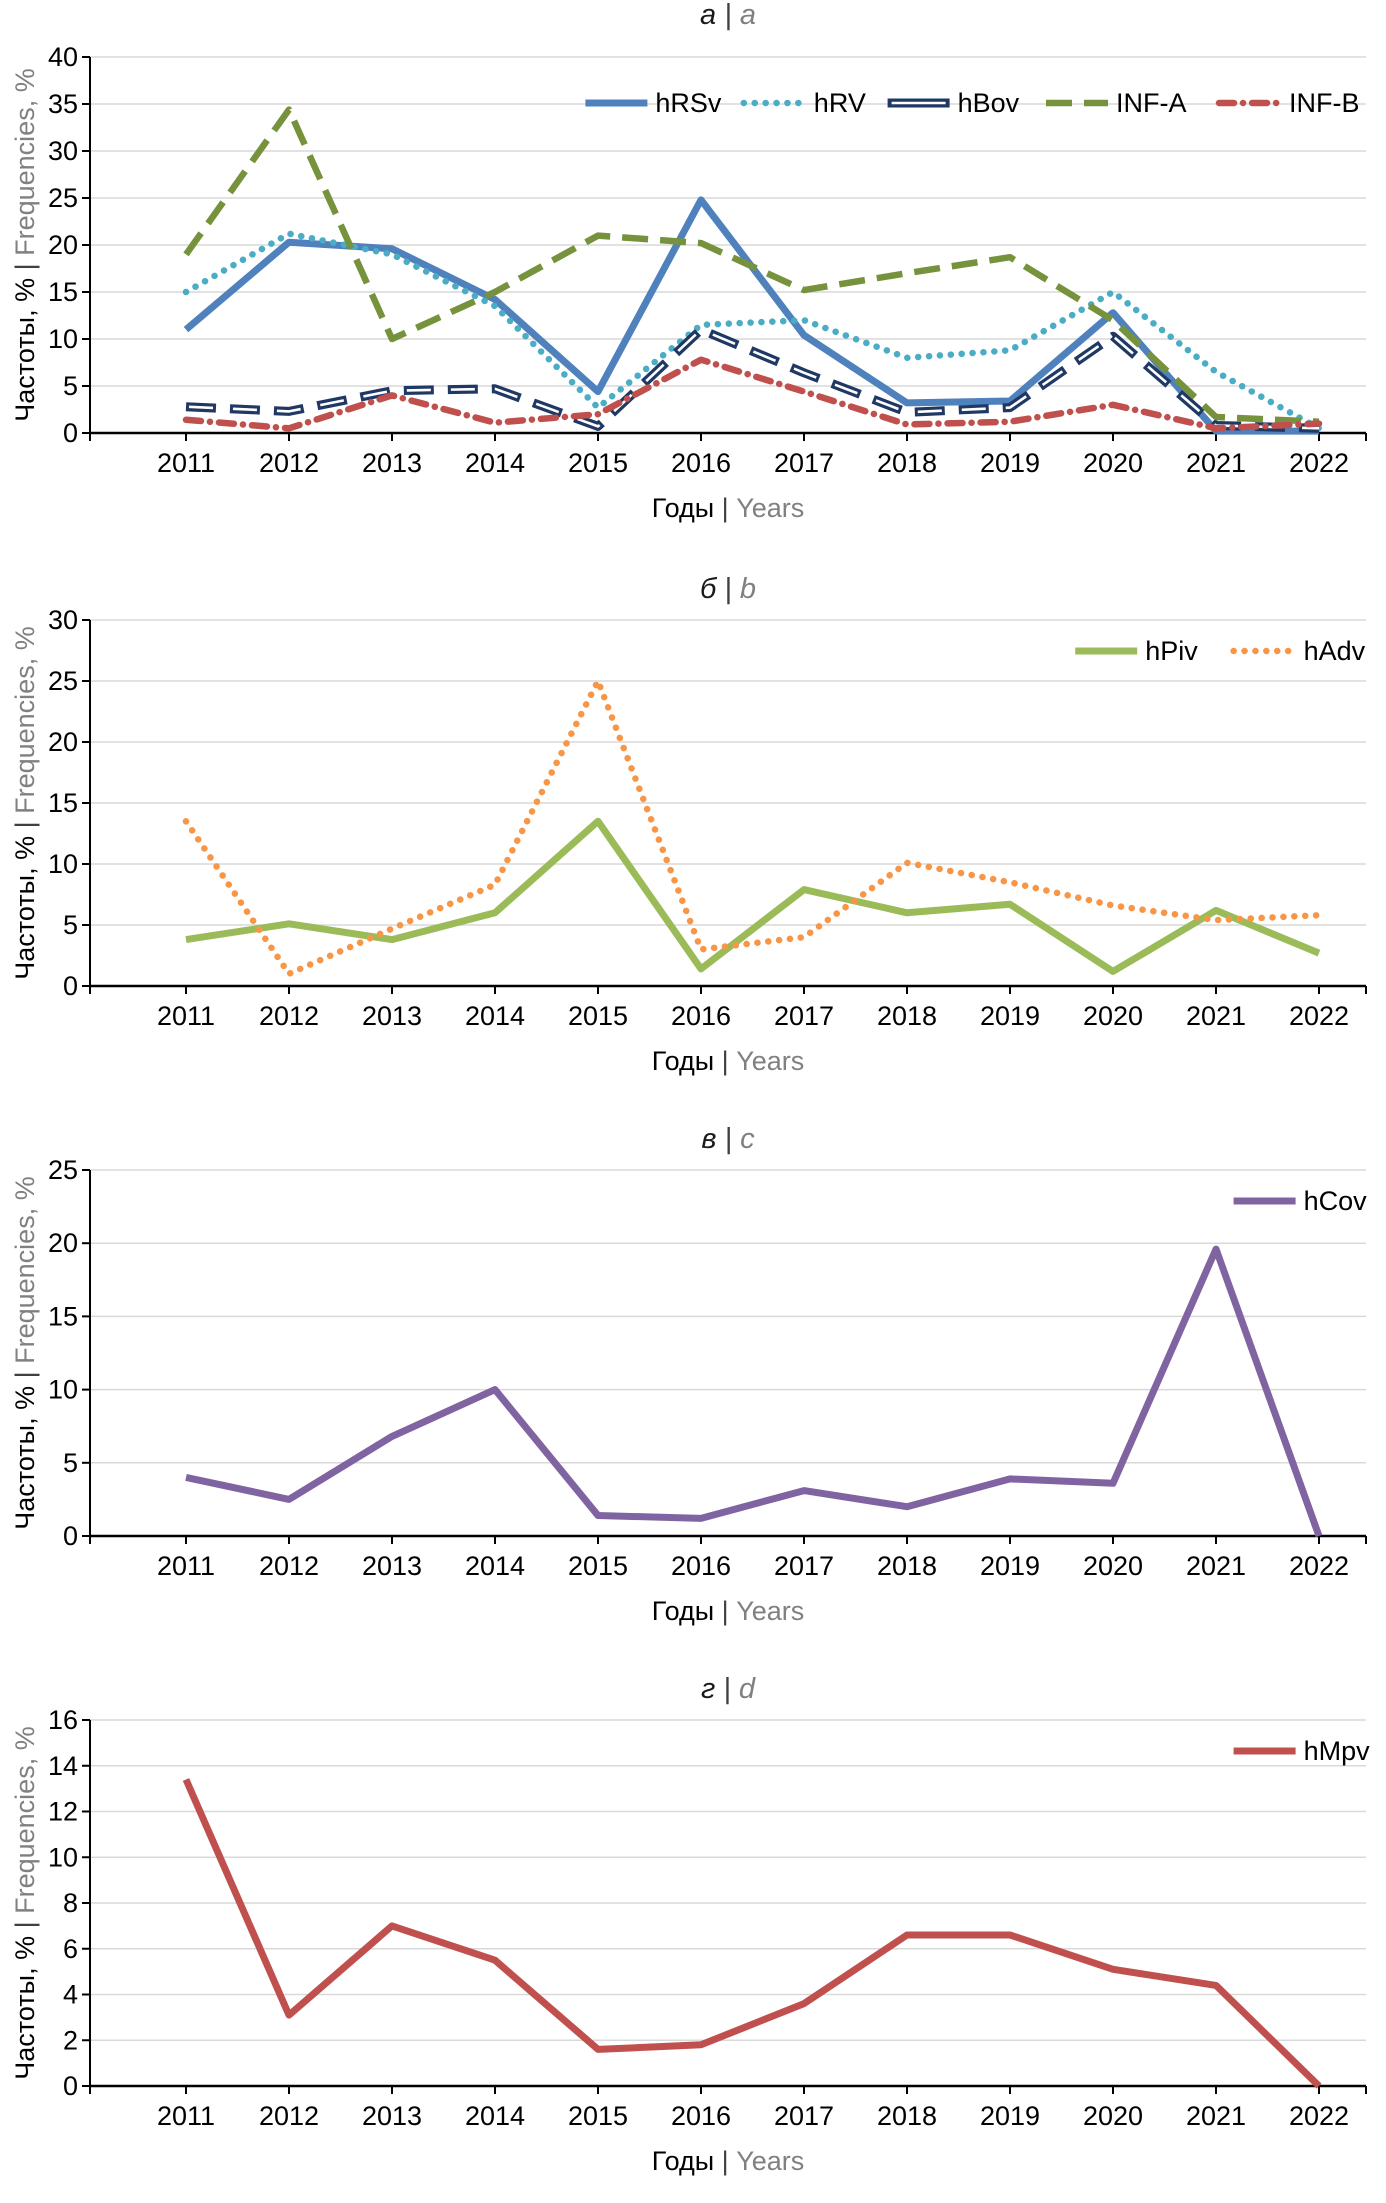 The image size is (1386, 2203). What do you see at coordinates (63, 1766) in the screenshot?
I see `y-tick-label-14: 14` at bounding box center [63, 1766].